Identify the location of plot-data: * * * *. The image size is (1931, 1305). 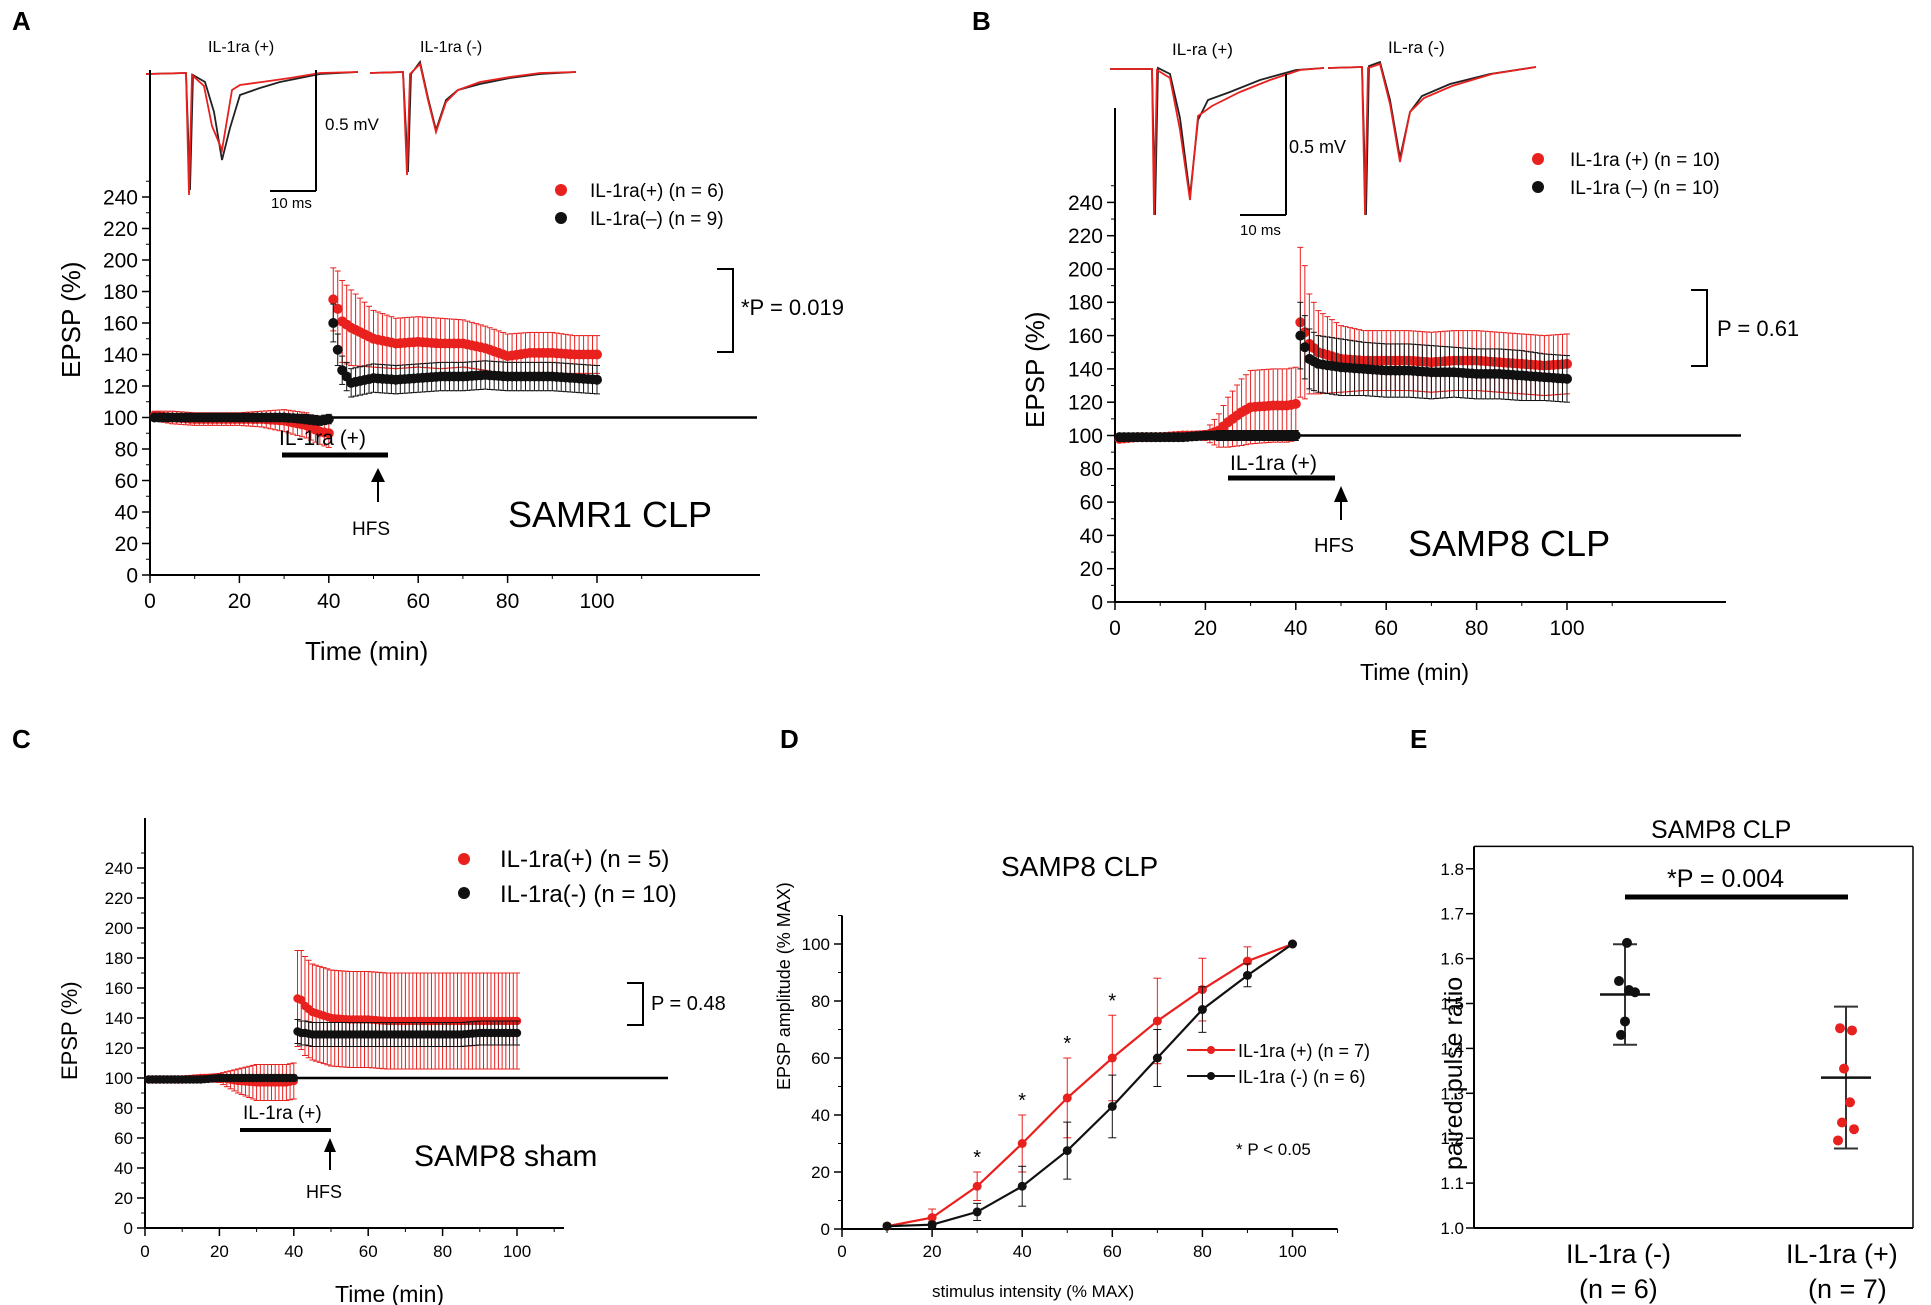
(1089, 1085).